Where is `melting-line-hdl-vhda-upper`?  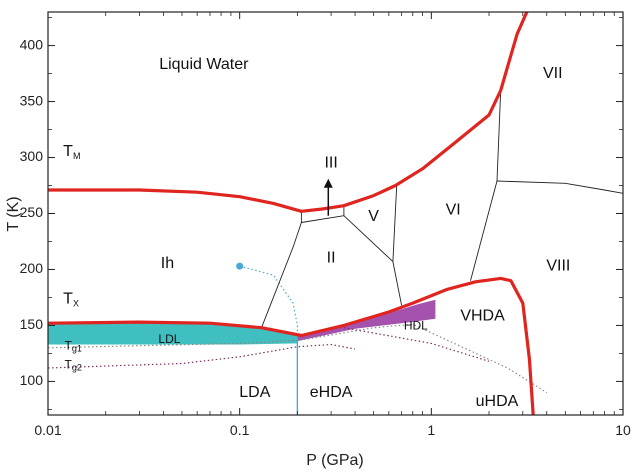
melting-line-hdl-vhda-upper is located at coordinates (417, 345).